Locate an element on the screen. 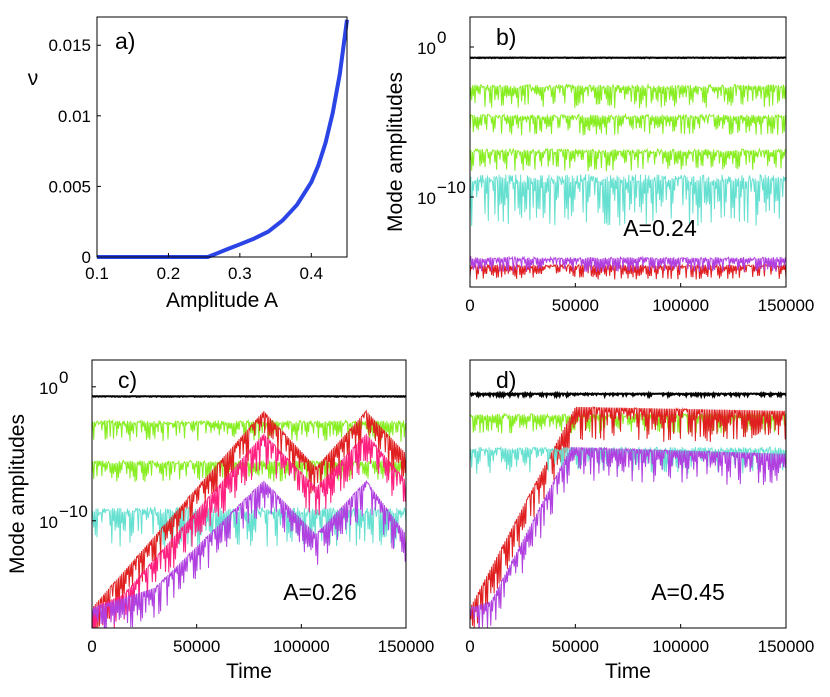 This screenshot has height=697, width=830. panel-label: c) is located at coordinates (127, 380).